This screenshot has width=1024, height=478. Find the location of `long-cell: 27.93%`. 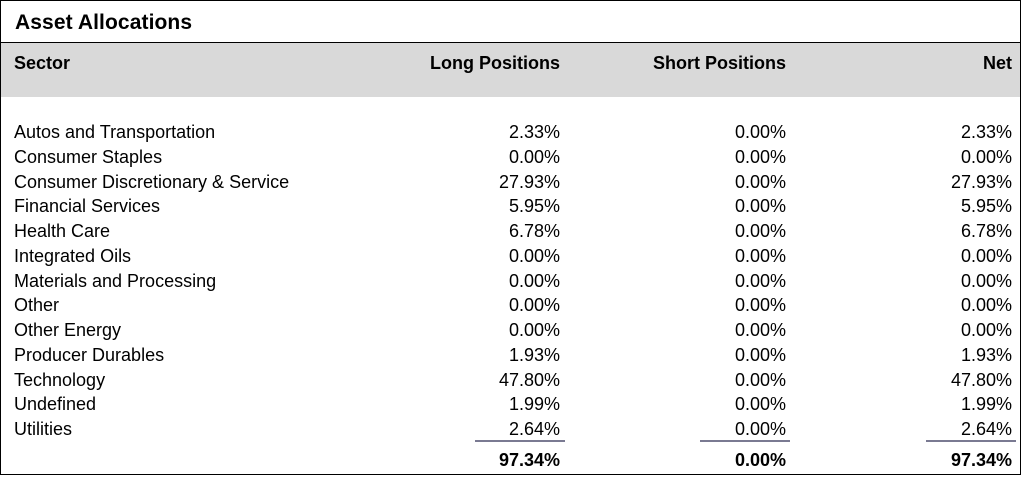

long-cell: 27.93% is located at coordinates (529, 181).